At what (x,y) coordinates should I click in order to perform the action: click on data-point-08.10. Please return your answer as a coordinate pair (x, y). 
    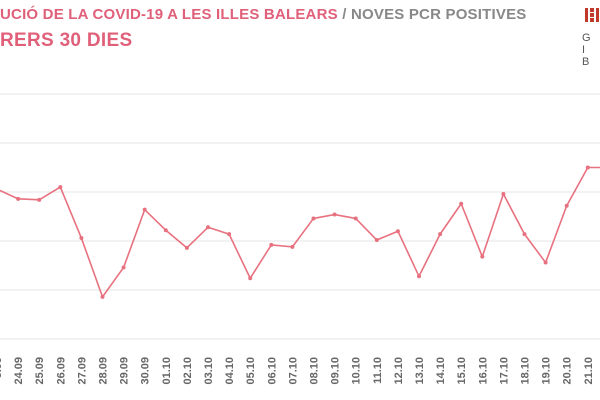
    Looking at the image, I should click on (313, 218).